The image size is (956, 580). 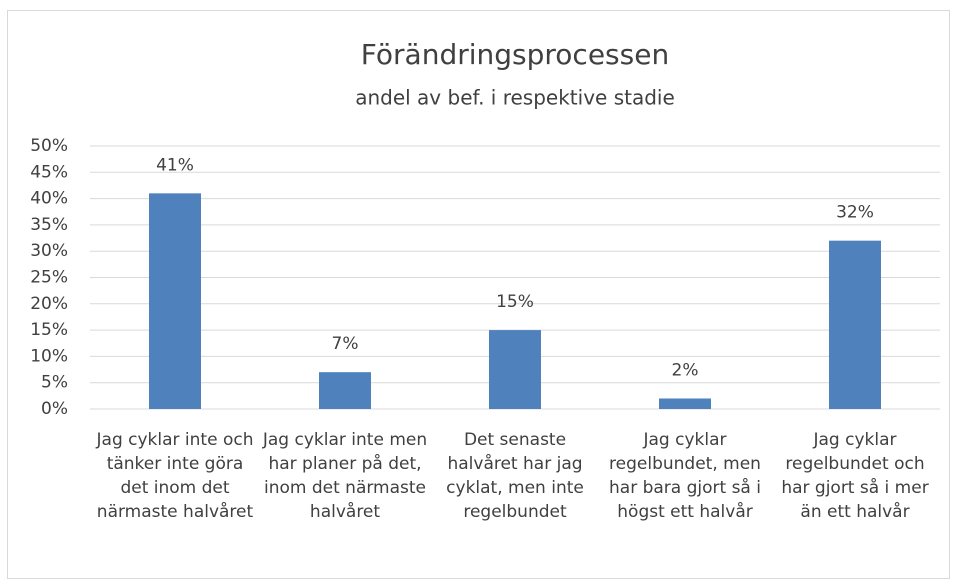 What do you see at coordinates (515, 302) in the screenshot?
I see `data-label: 15%` at bounding box center [515, 302].